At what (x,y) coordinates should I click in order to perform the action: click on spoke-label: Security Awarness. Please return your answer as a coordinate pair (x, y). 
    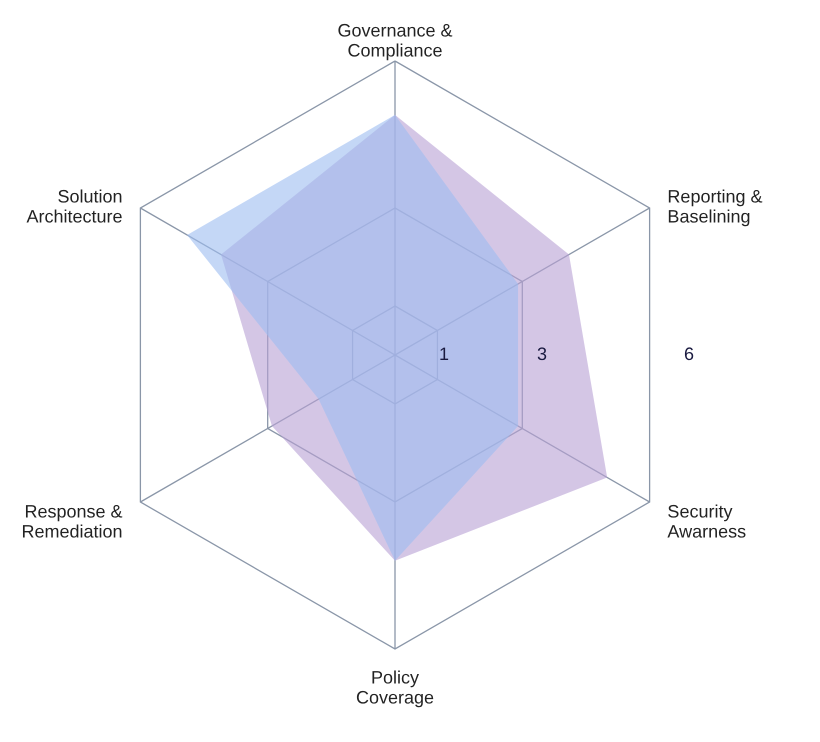
    Looking at the image, I should click on (706, 521).